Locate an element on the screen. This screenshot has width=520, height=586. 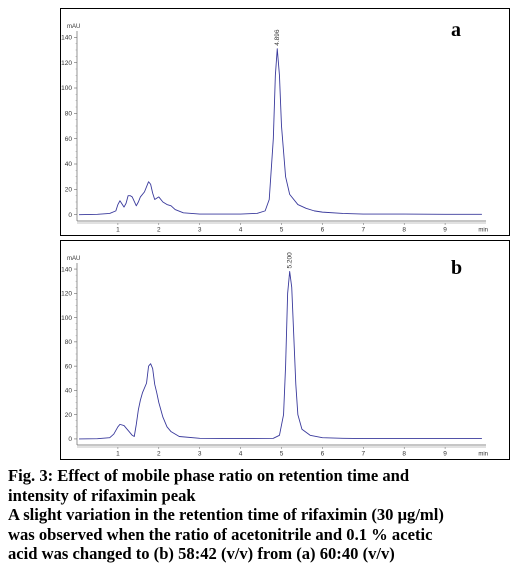
chart-a-y-tick-label: 20 is located at coordinates (69, 190).